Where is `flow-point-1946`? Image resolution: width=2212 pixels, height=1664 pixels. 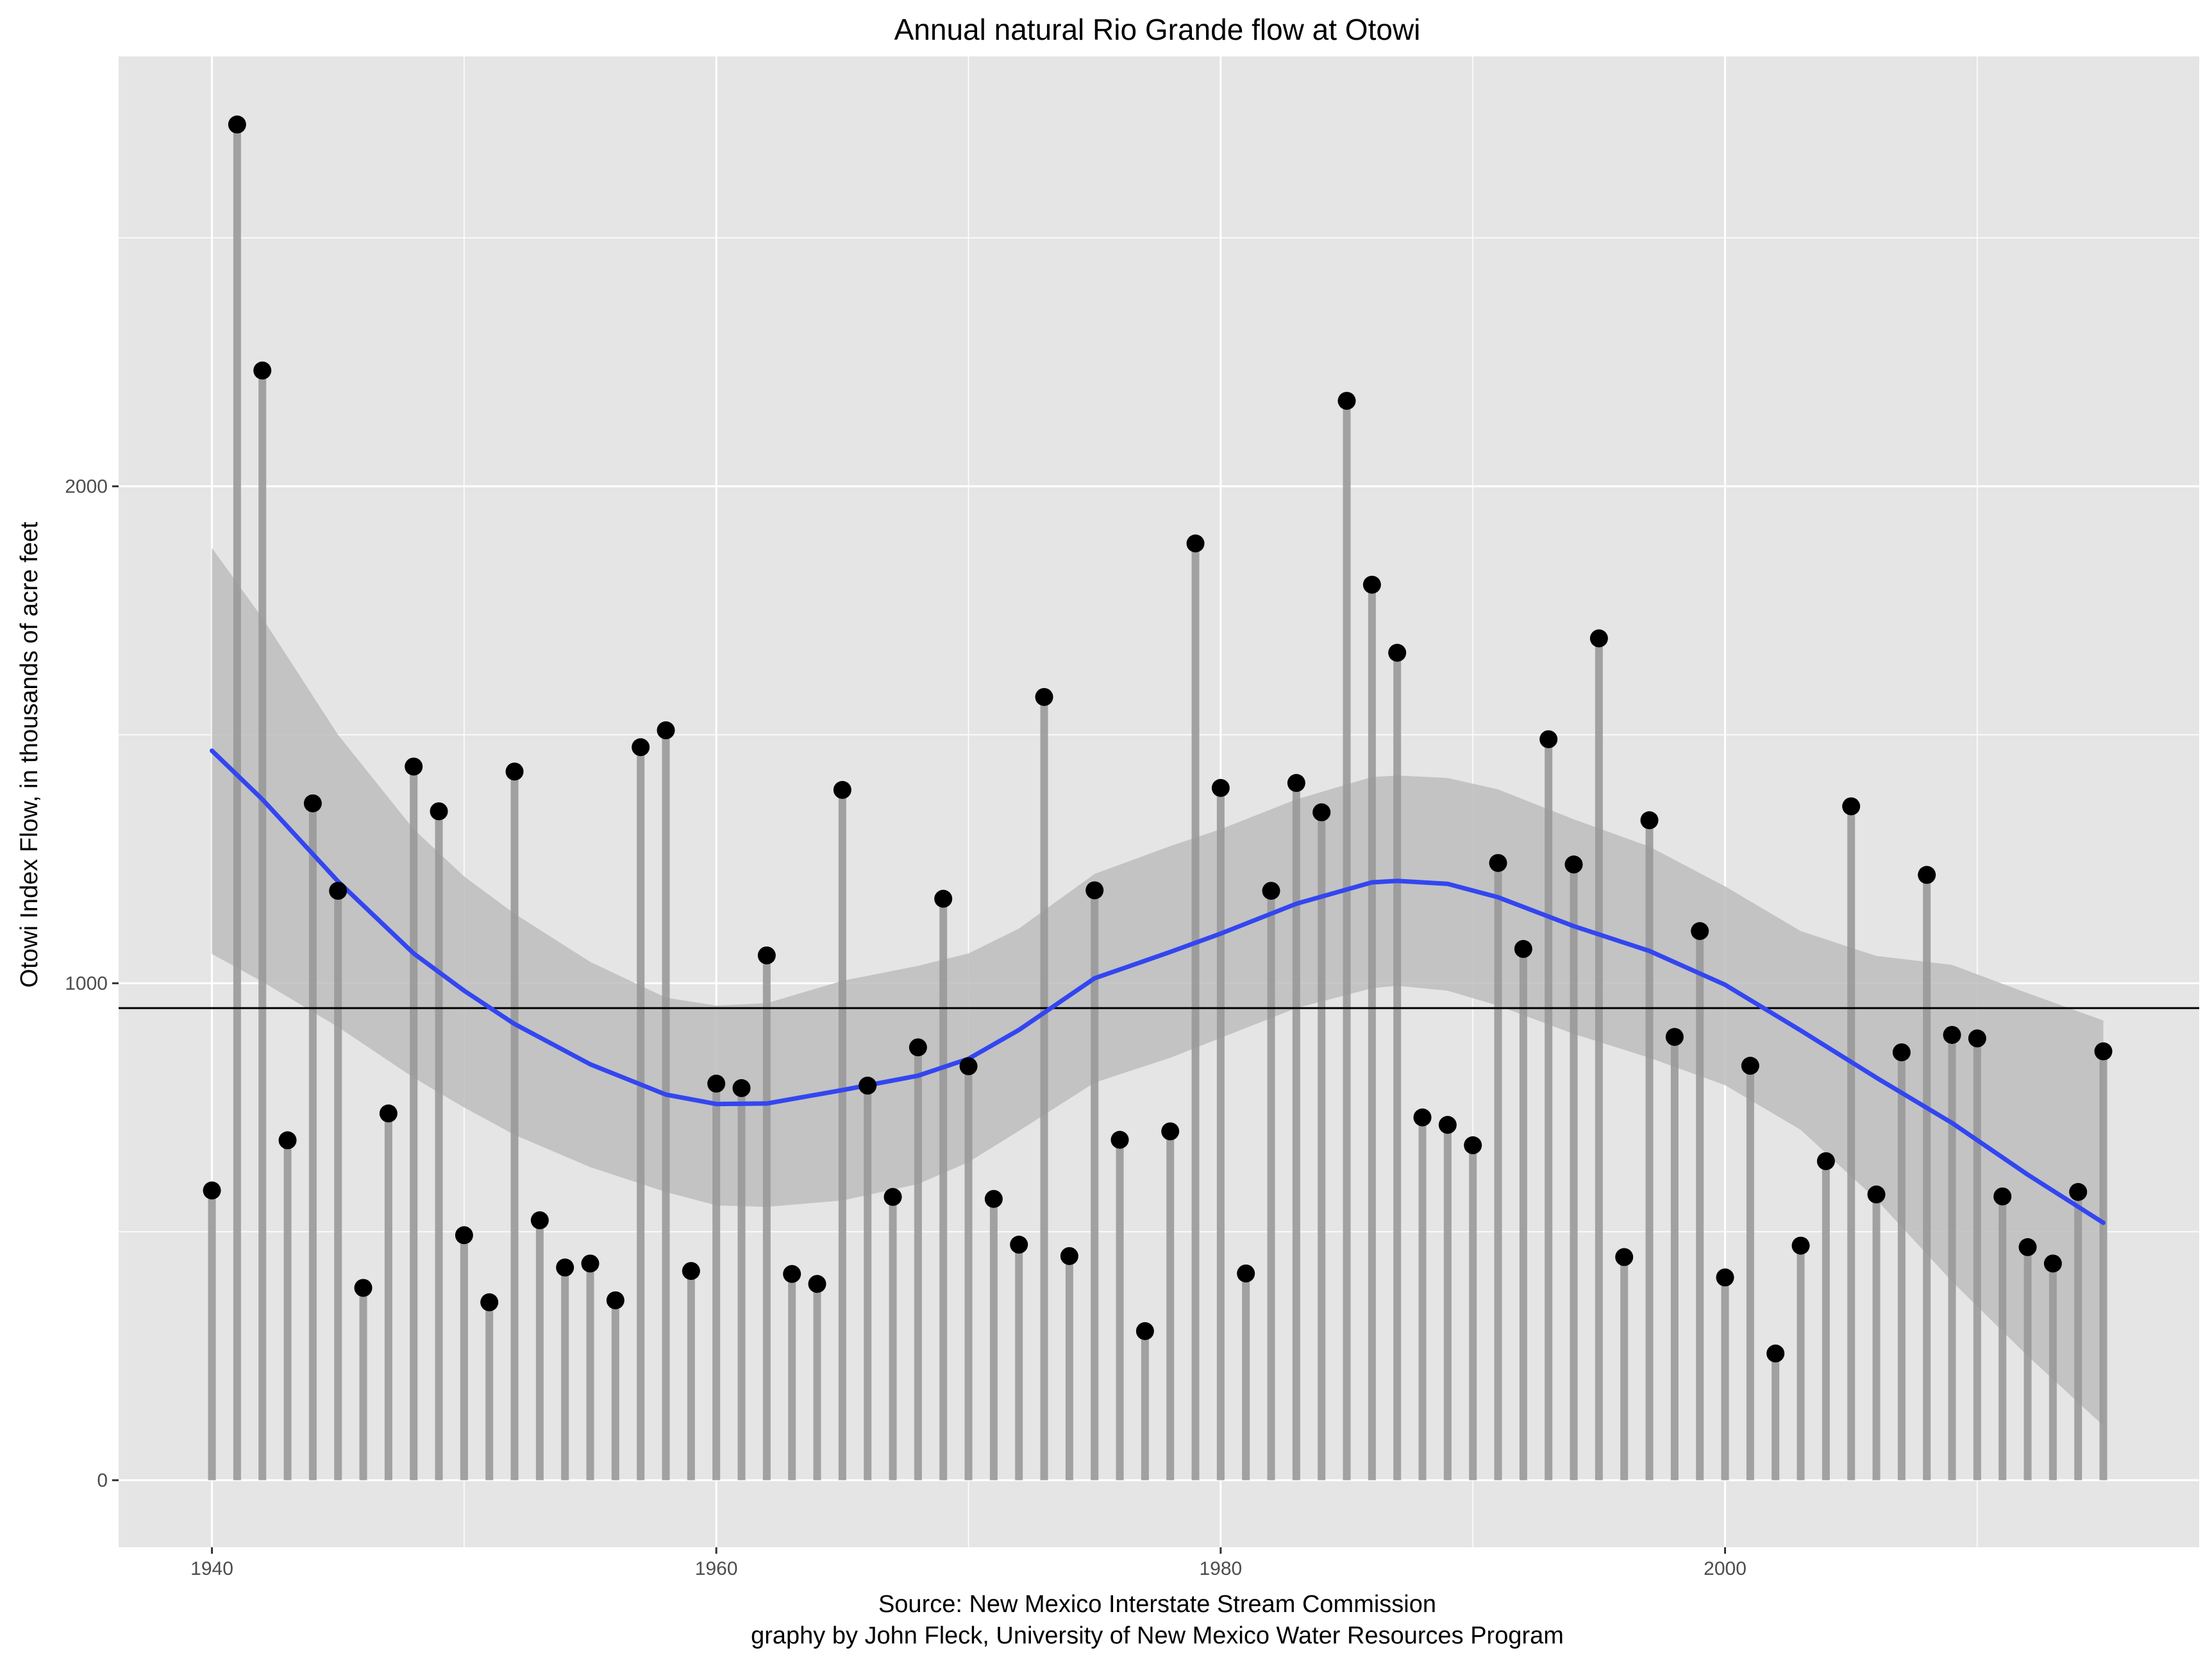
flow-point-1946 is located at coordinates (363, 1288).